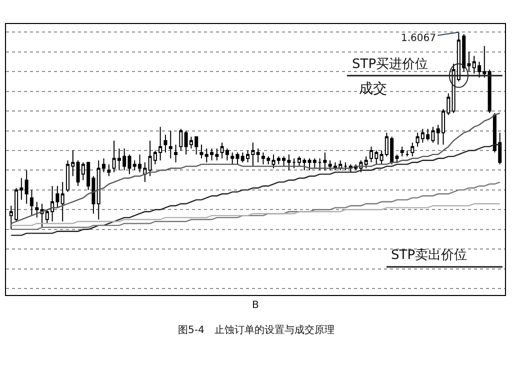  I want to click on ref-line-label: STP买进价位, so click(390, 64).